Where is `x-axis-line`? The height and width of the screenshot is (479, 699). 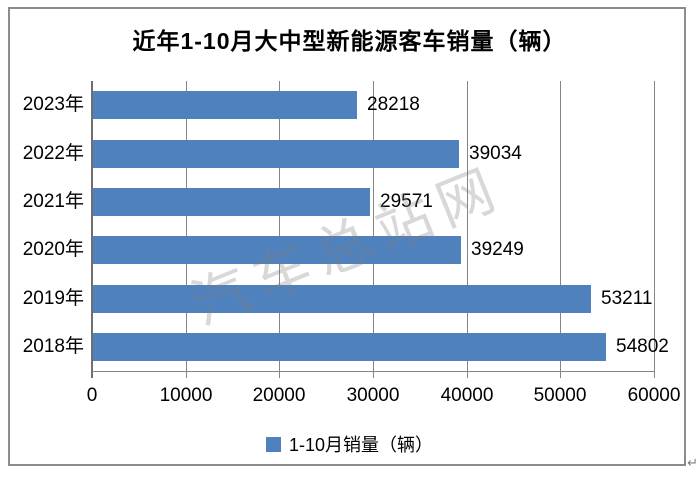
x-axis-line is located at coordinates (373, 371).